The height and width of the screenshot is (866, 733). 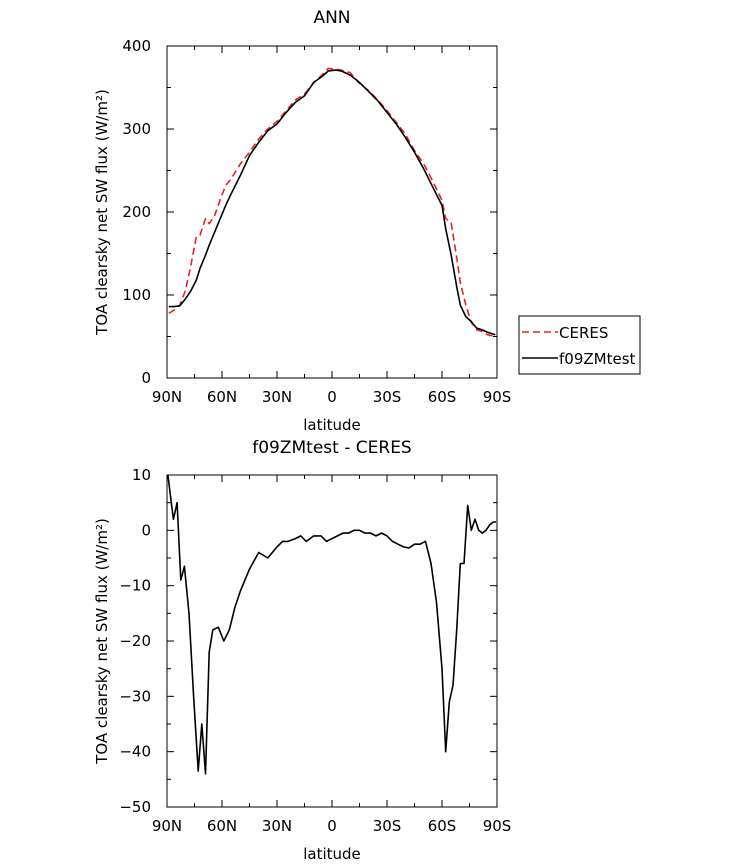 What do you see at coordinates (597, 359) in the screenshot?
I see `legend-label-f09zmtest: f09ZMtest` at bounding box center [597, 359].